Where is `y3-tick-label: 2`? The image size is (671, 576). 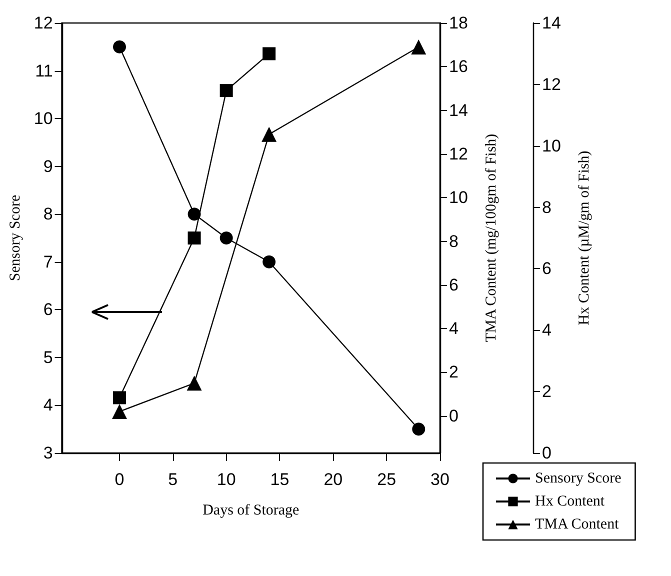 y3-tick-label: 2 is located at coordinates (547, 392).